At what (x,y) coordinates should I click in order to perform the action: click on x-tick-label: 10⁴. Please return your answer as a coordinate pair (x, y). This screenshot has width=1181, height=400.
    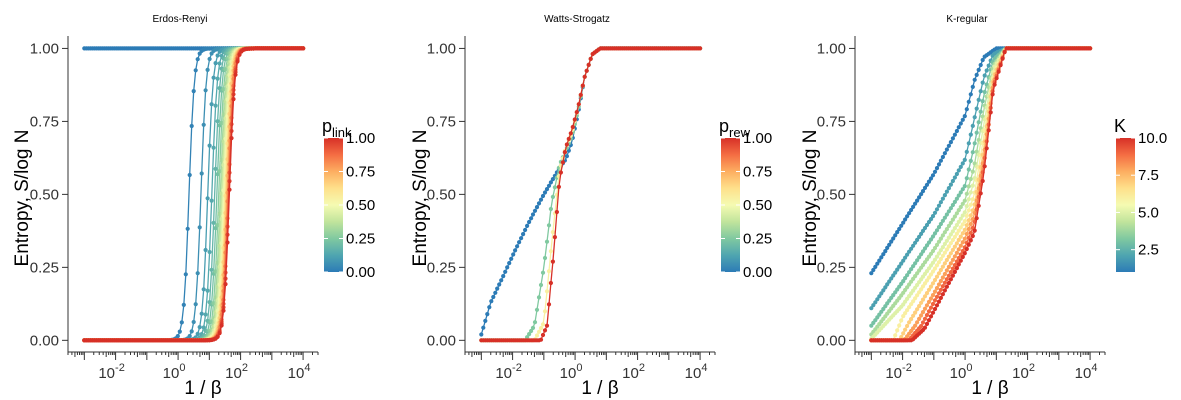
    Looking at the image, I should click on (1086, 372).